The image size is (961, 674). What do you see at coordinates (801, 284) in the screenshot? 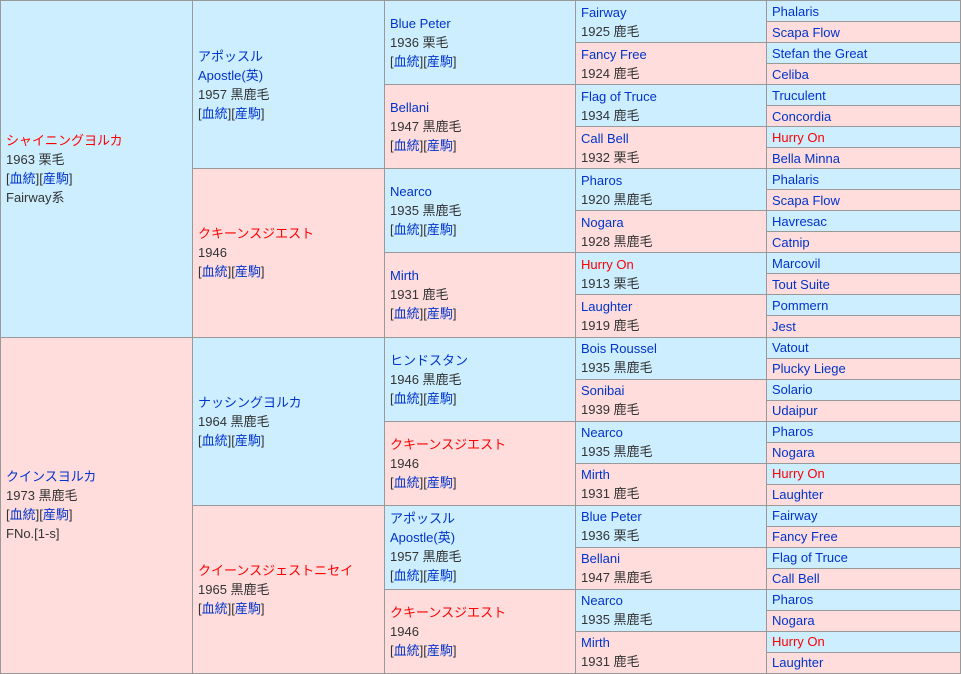
I see `horse-name-link: Tout Suite` at bounding box center [801, 284].